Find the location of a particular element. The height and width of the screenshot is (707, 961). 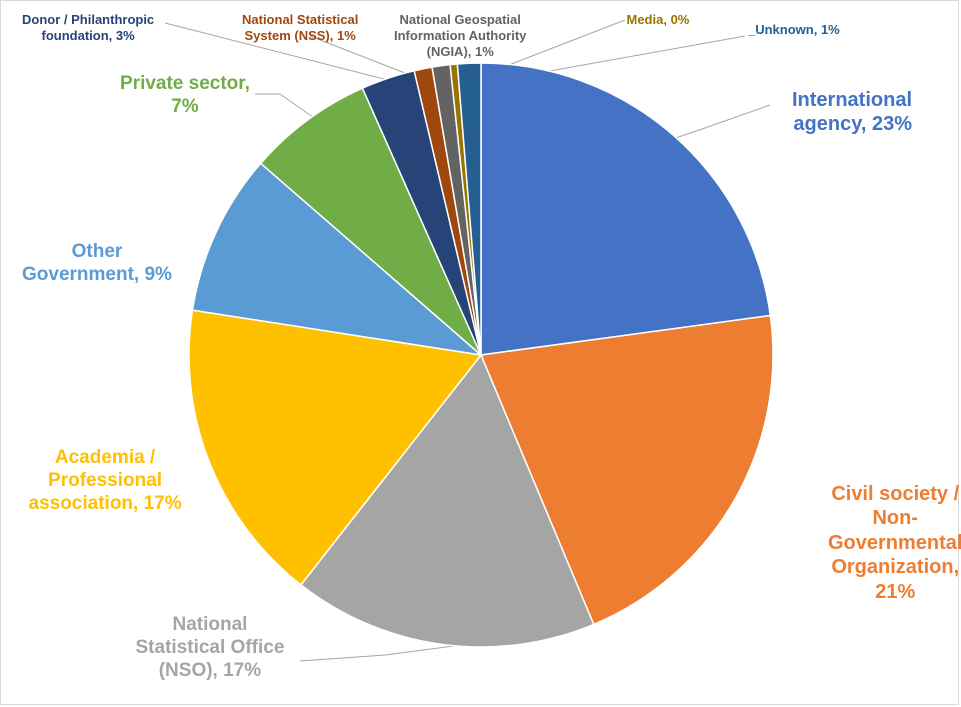

data-label: National Statistical Office (NSO), 17% is located at coordinates (210, 648).